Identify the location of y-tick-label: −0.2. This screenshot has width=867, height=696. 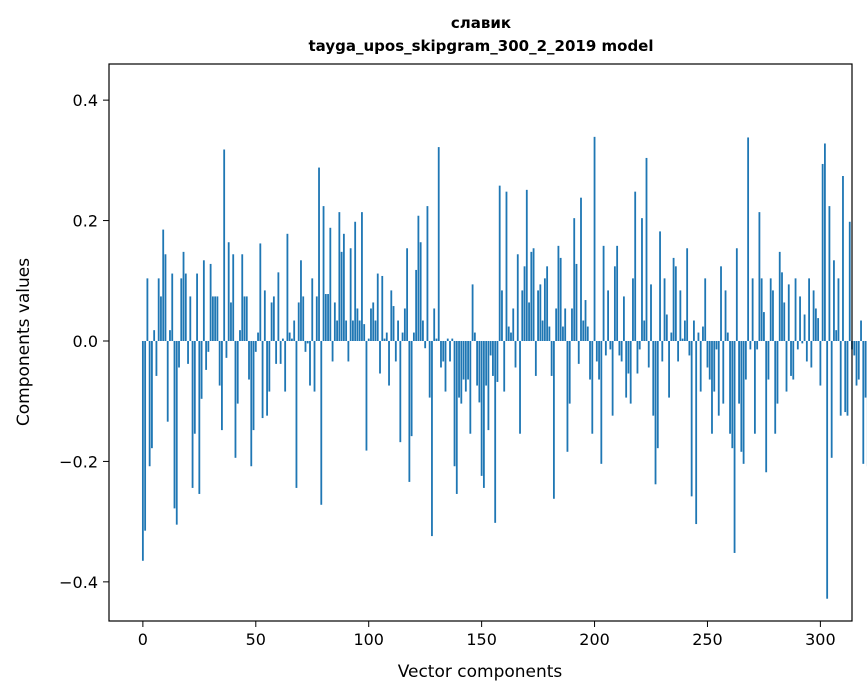
(78, 461).